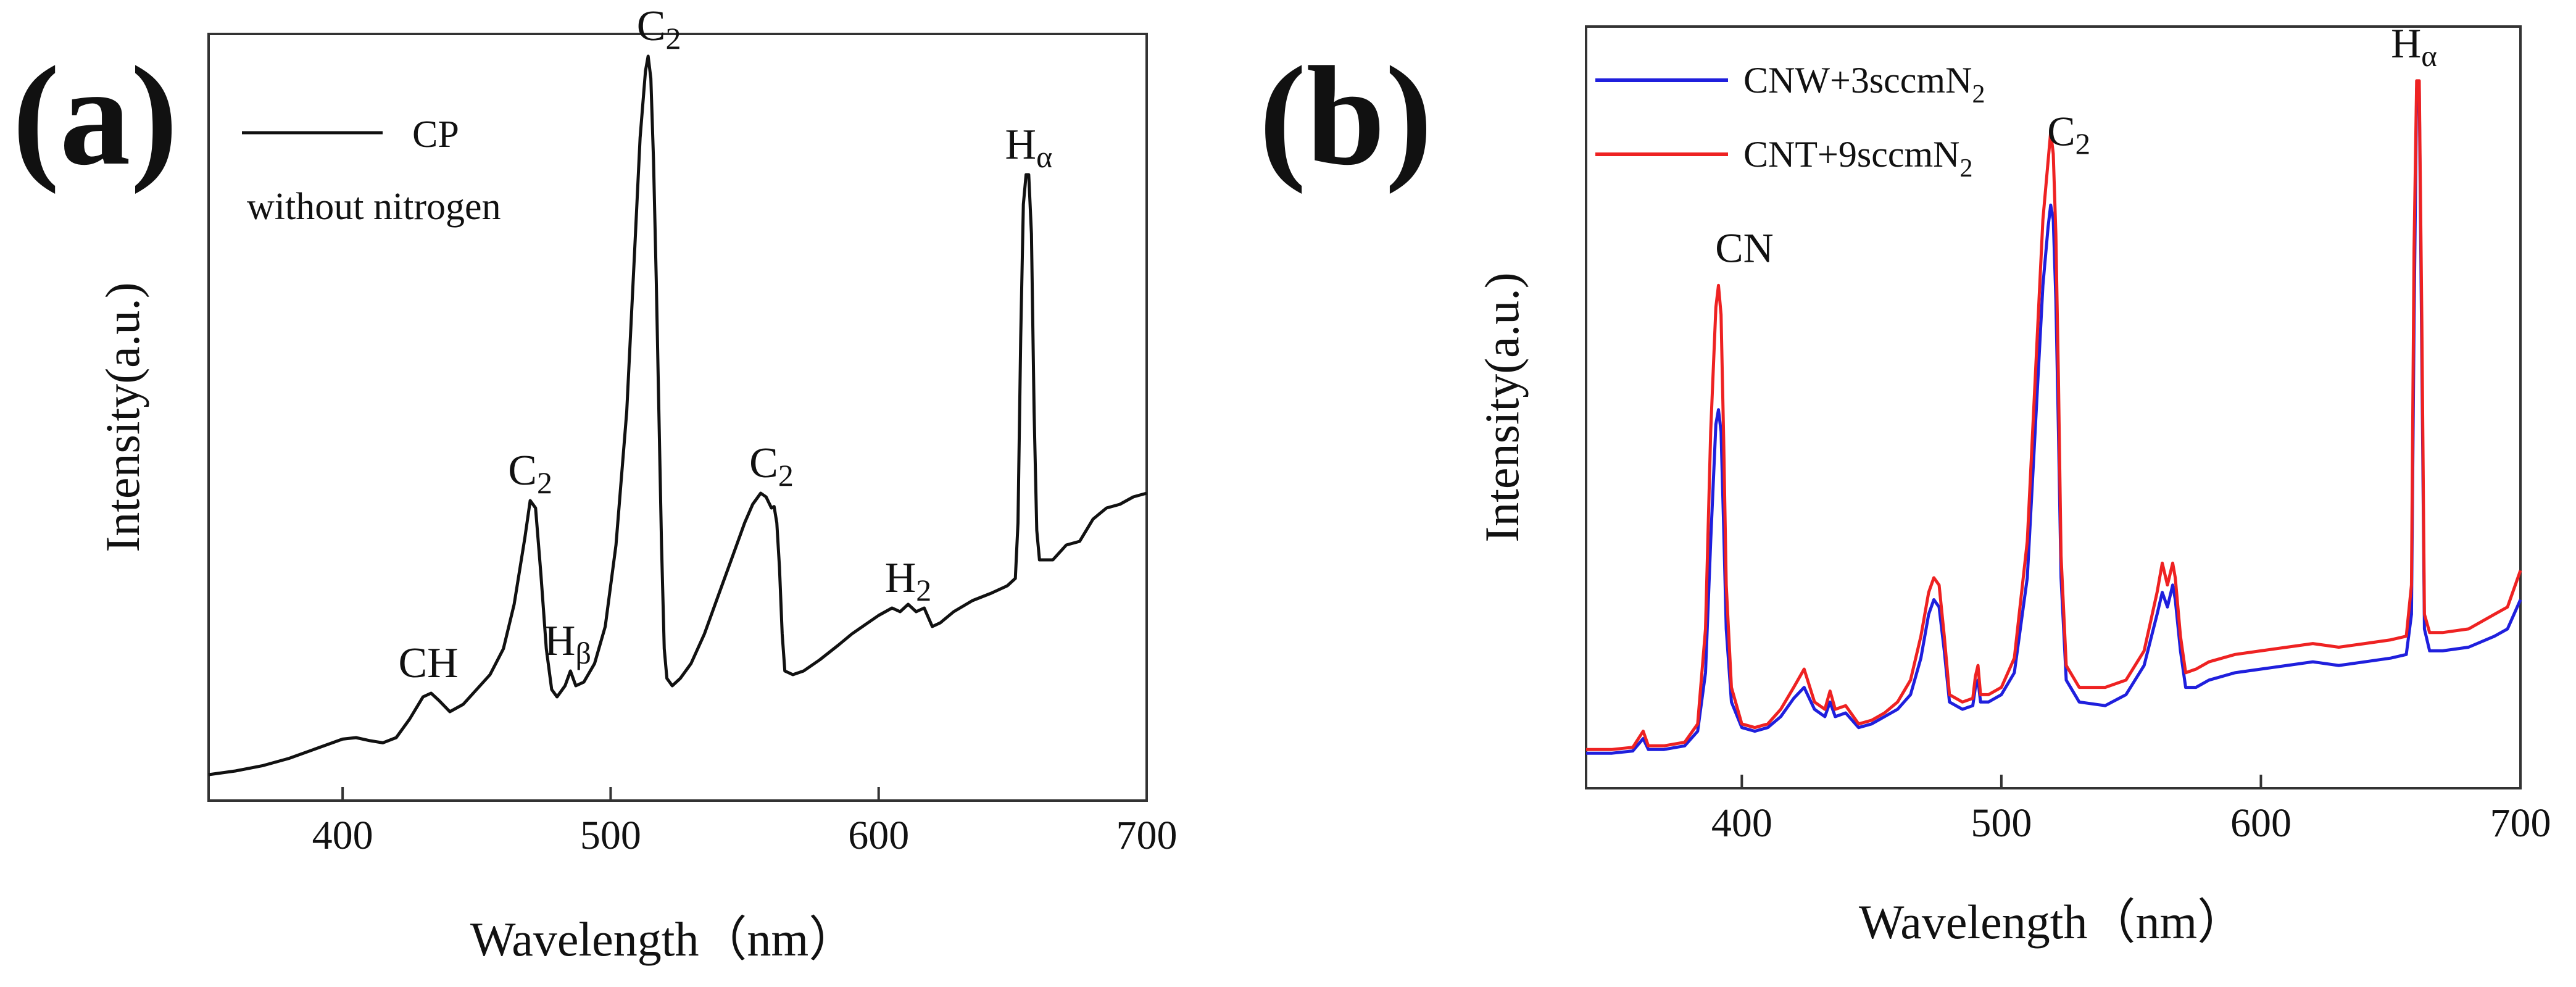  I want to click on panel-a-annotation-0: CH, so click(428, 663).